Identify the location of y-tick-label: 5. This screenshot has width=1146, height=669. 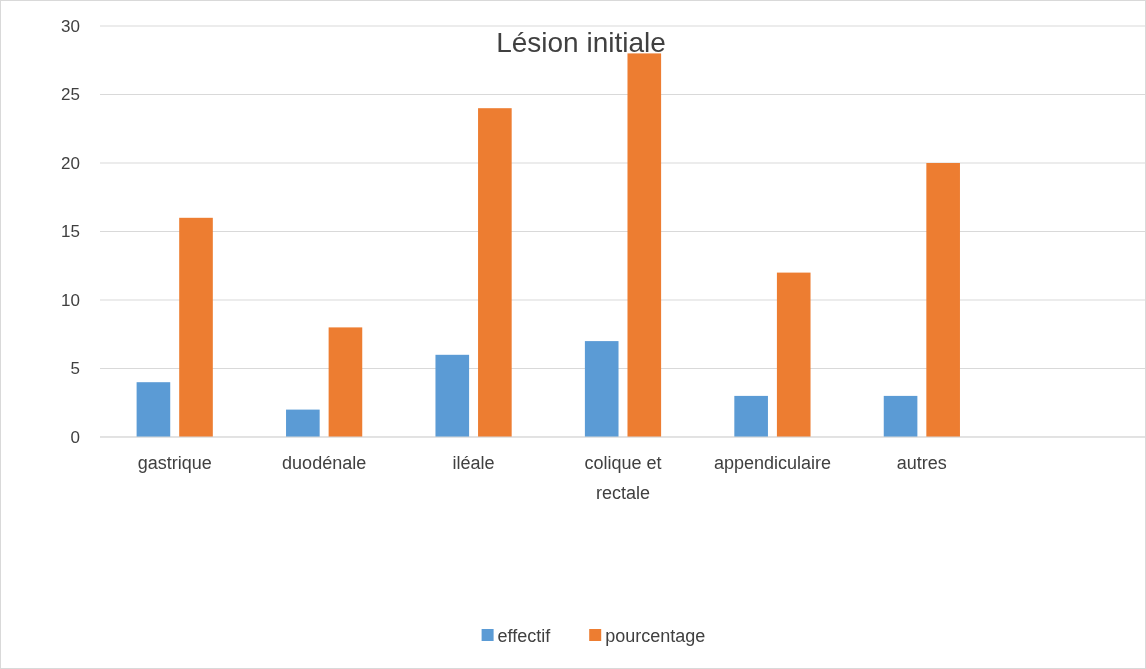
(75, 369).